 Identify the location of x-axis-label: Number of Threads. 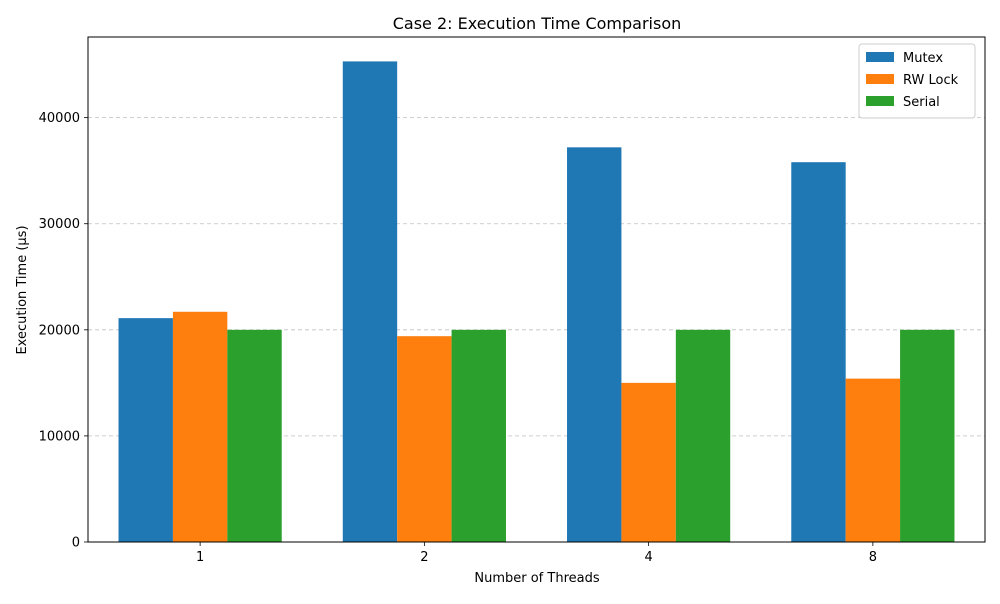
(536, 578).